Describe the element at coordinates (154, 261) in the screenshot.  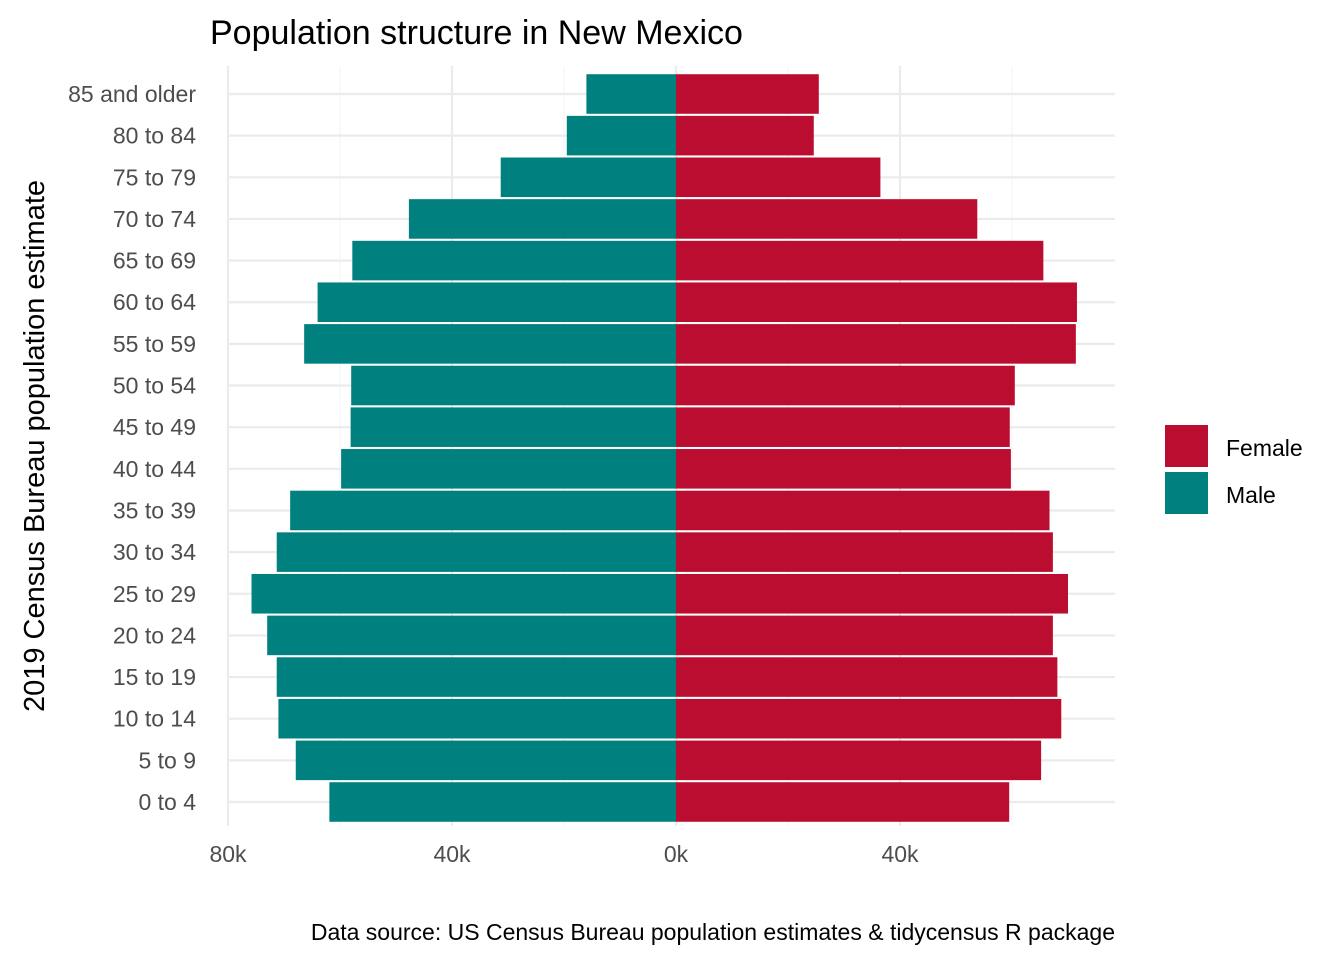
I see `y-tick-label: 65 to 69` at that location.